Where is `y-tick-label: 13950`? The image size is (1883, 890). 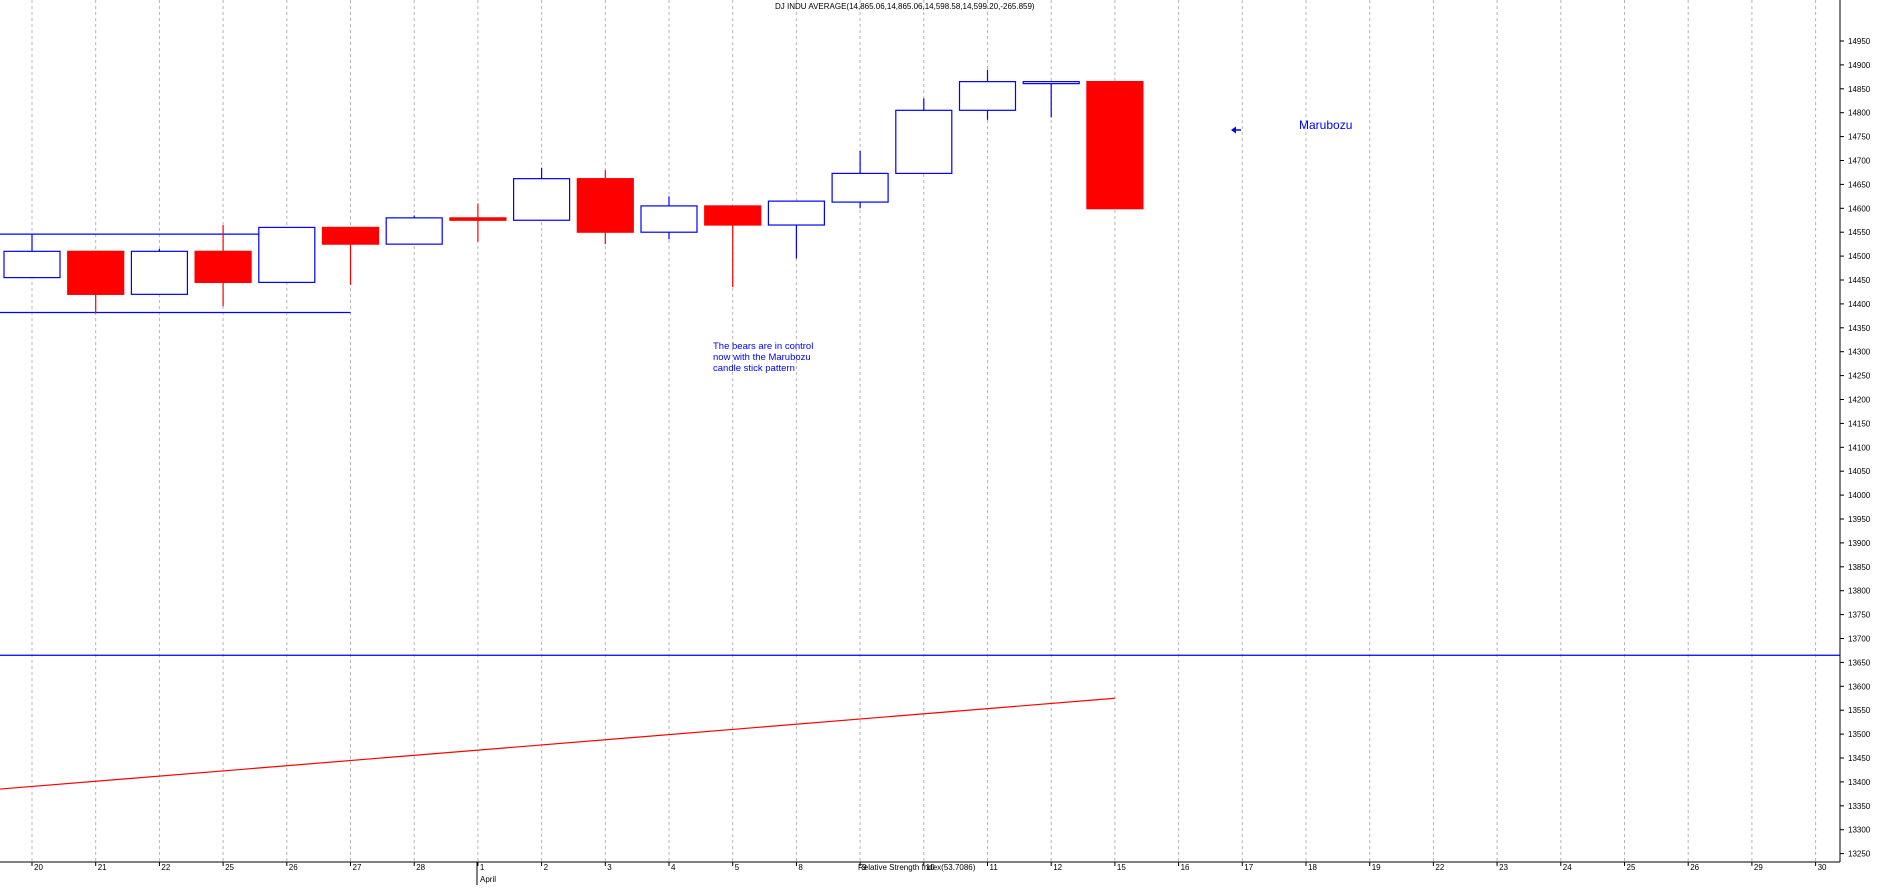
y-tick-label: 13950 is located at coordinates (1859, 519).